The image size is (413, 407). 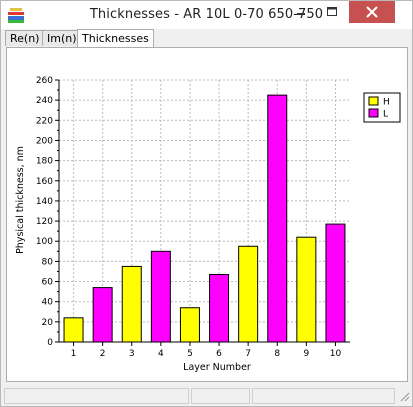 I want to click on x-axis-ticks: 1 2 3 4 5 6 7 8 9 10, so click(x=206, y=350).